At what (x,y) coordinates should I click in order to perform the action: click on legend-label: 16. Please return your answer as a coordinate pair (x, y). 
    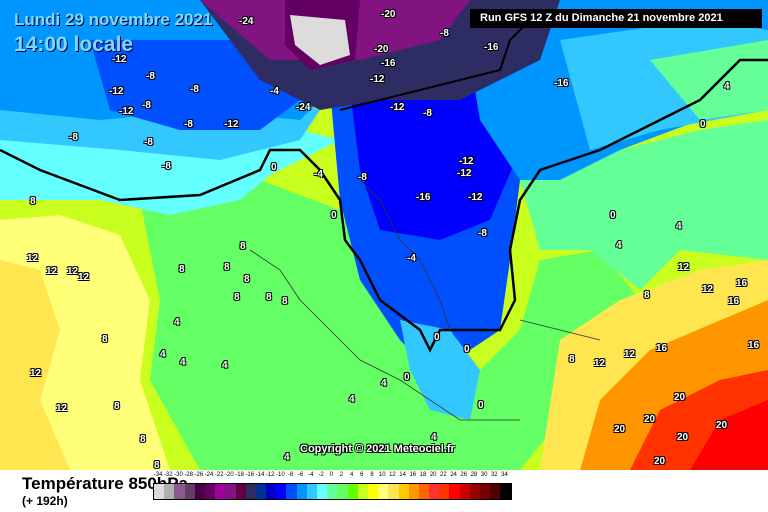
    Looking at the image, I should click on (413, 475).